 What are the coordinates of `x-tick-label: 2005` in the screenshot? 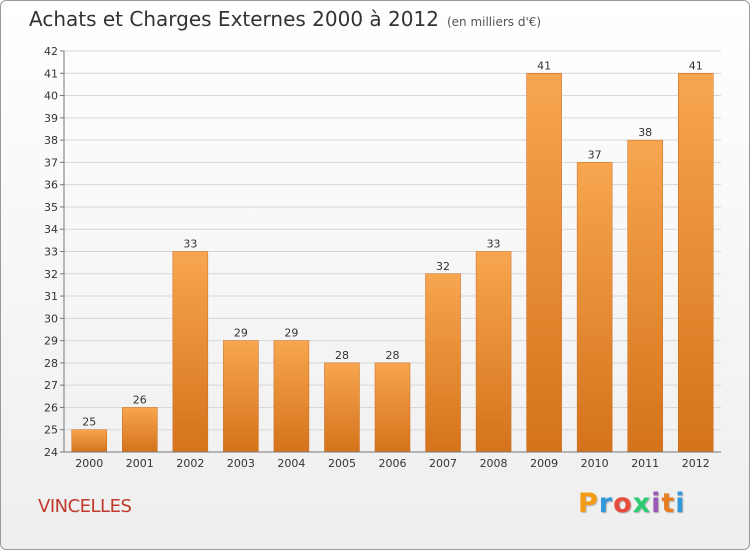 It's located at (342, 463).